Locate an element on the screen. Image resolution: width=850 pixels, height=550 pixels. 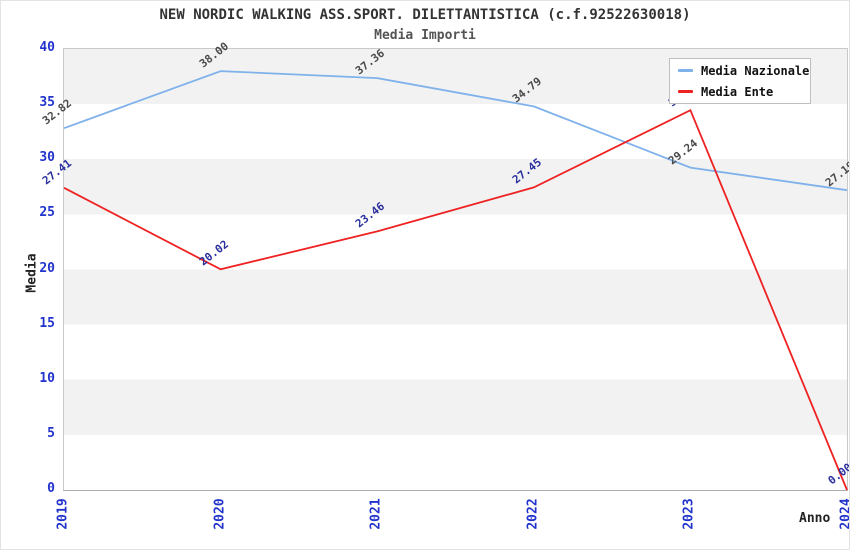
x-tick-2021: 2021 is located at coordinates (376, 514).